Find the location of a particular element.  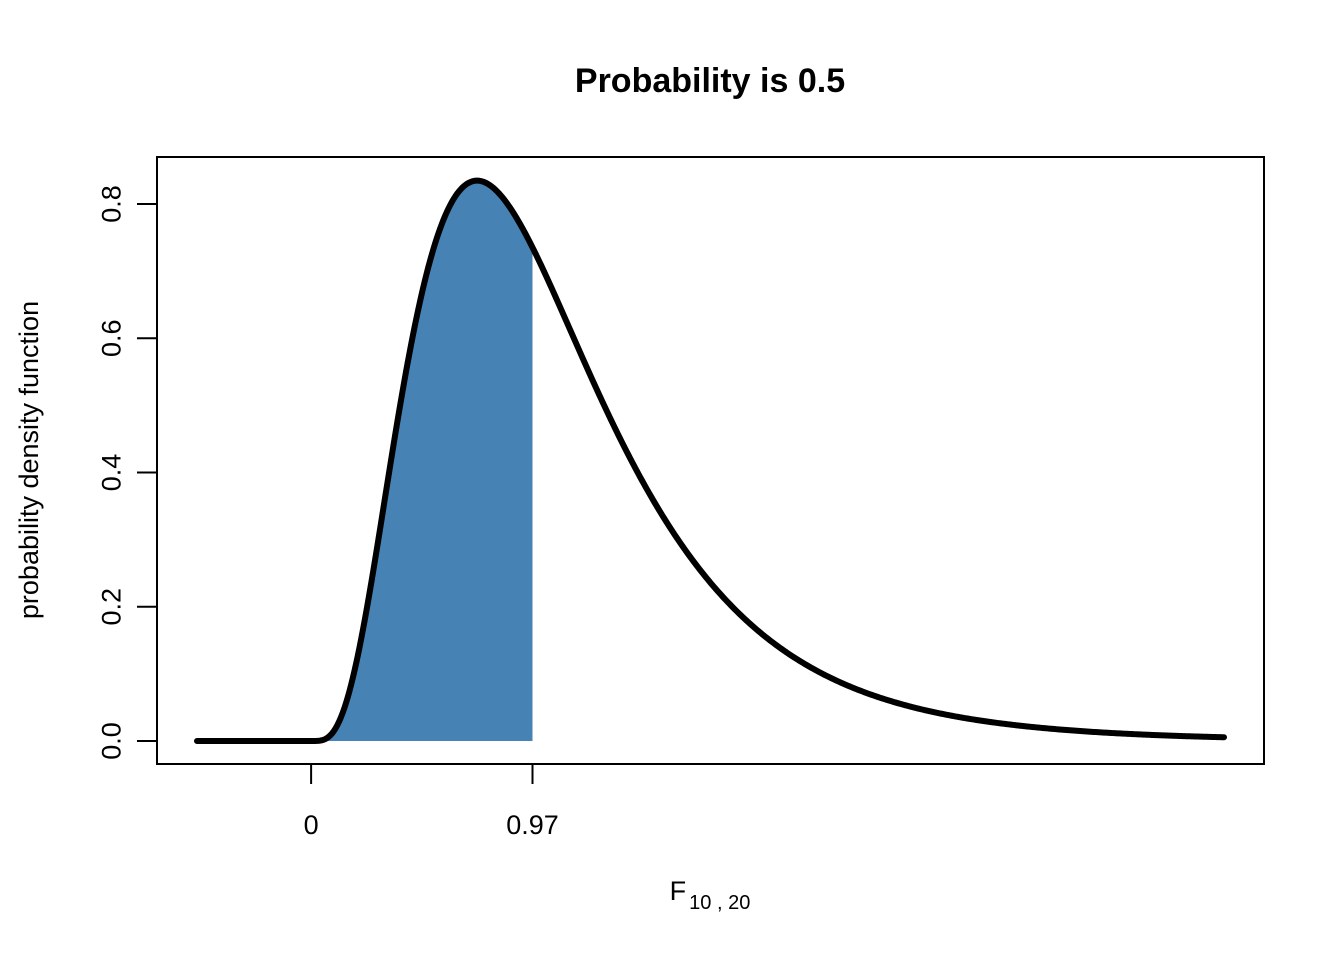

shaded-probability-area is located at coordinates (422, 460).